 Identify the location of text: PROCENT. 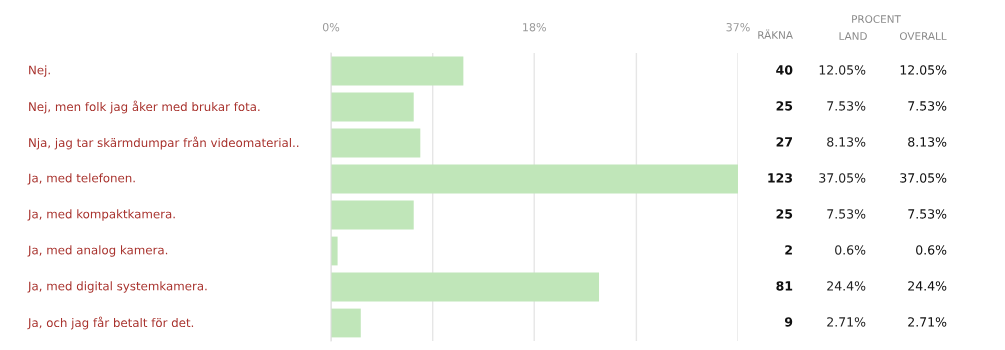
(876, 19).